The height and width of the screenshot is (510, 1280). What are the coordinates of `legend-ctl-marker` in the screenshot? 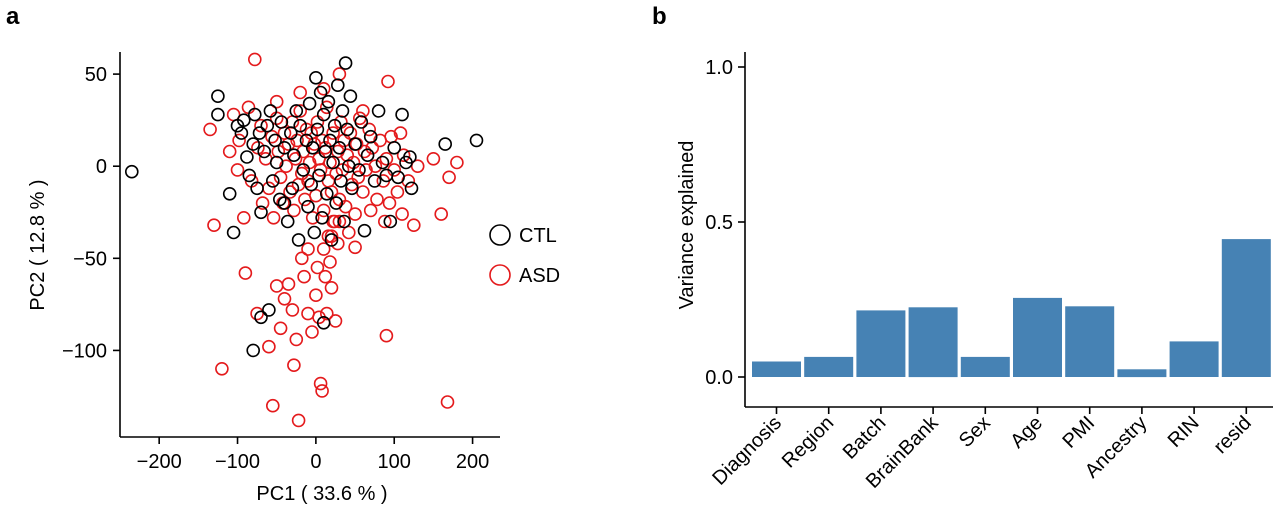 It's located at (500, 235).